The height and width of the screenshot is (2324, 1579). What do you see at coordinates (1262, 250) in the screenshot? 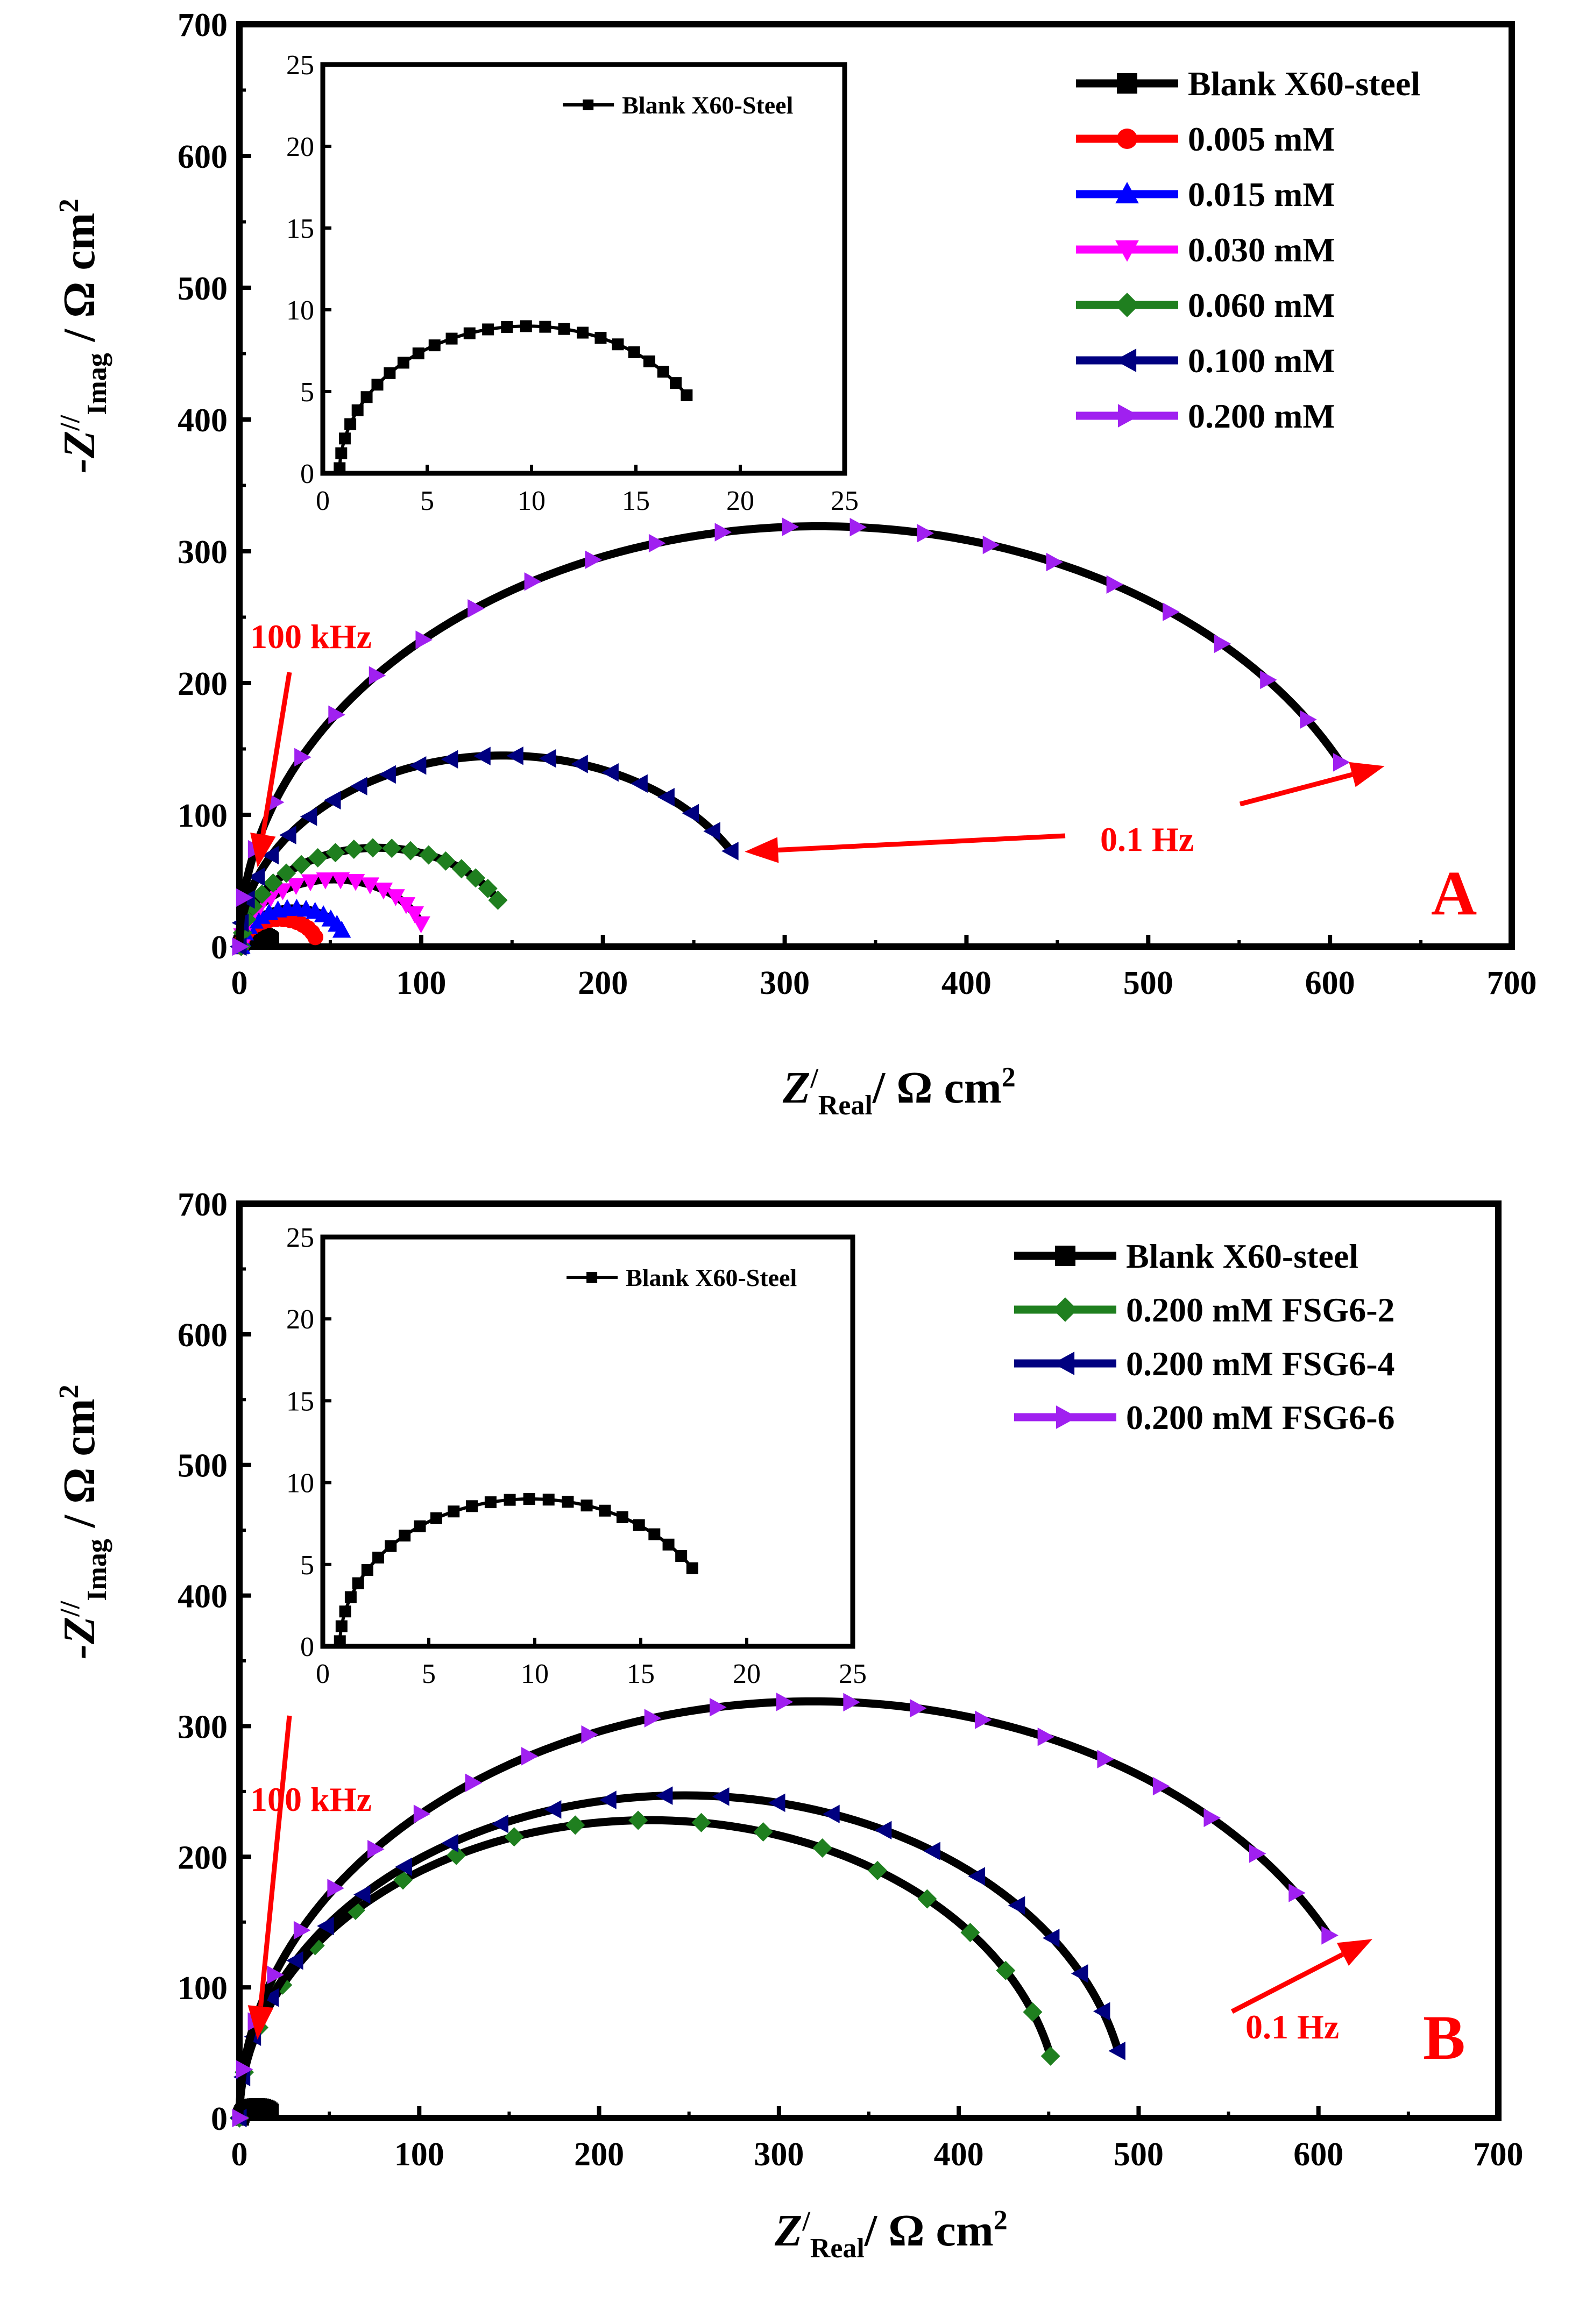
I see `legend-label: 0.030 mM` at bounding box center [1262, 250].